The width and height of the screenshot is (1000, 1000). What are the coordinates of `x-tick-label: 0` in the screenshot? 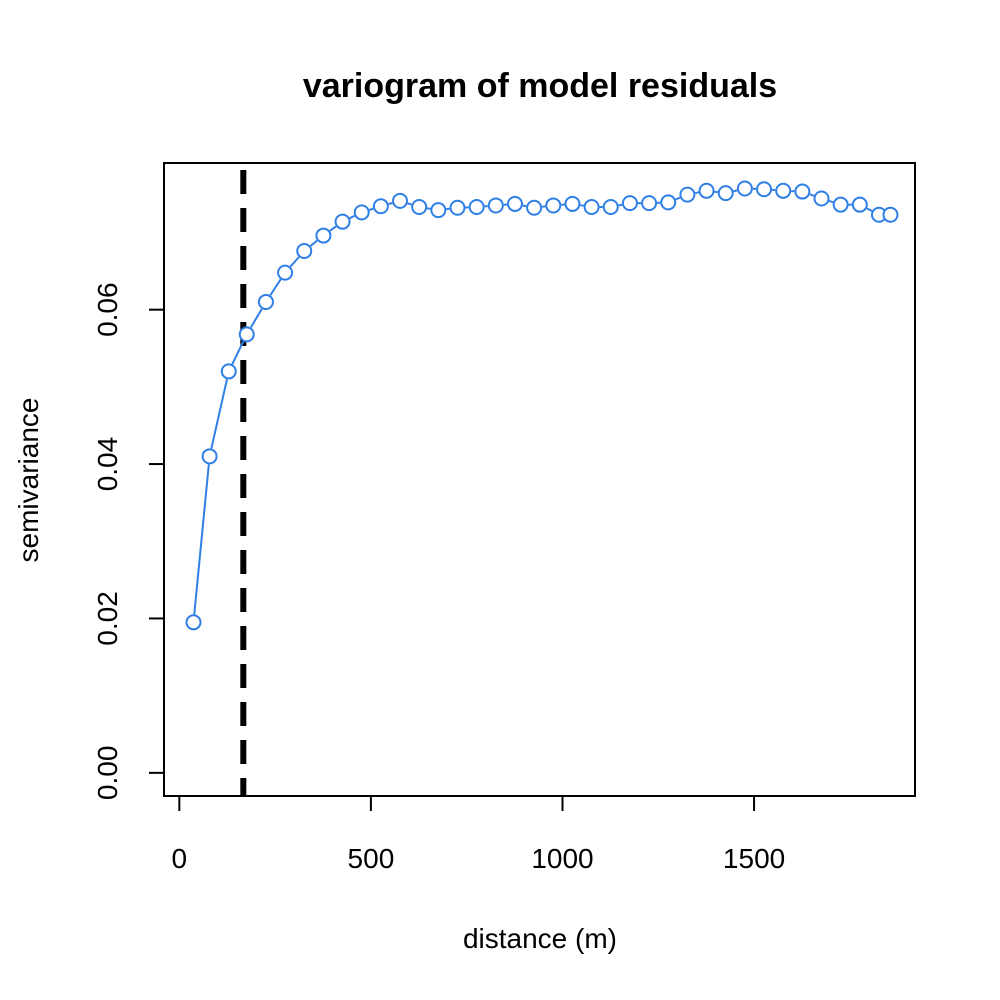 It's located at (180, 858).